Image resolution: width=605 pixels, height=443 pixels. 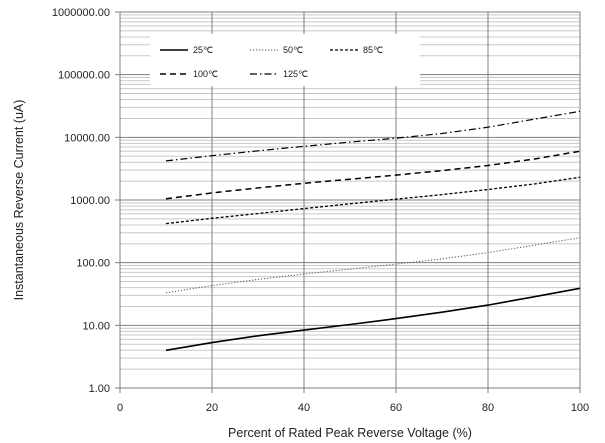 I want to click on y-tick-label: 100000.00, so click(x=84, y=76).